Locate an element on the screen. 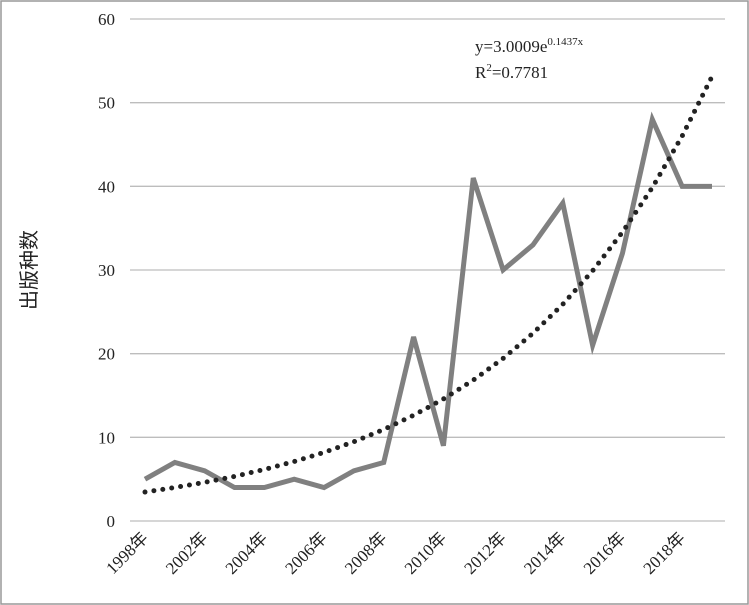  y-tick-label: 20 is located at coordinates (106, 354).